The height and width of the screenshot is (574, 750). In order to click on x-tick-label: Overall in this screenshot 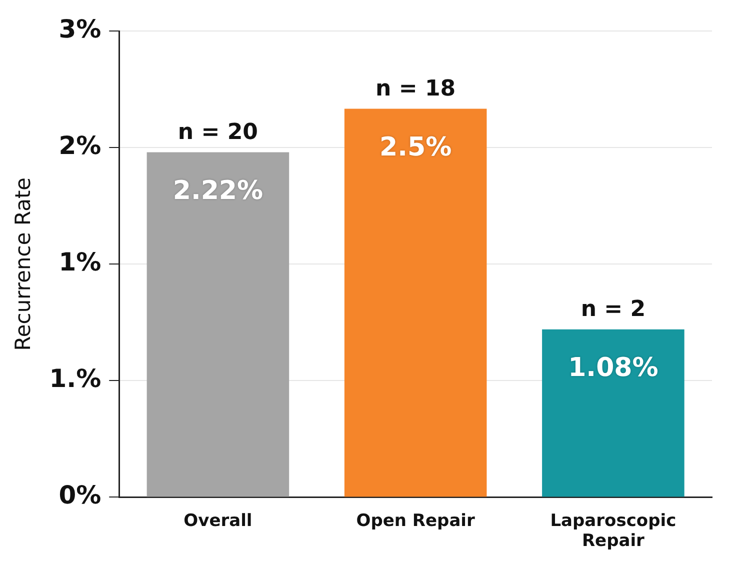, I will do `click(218, 520)`.